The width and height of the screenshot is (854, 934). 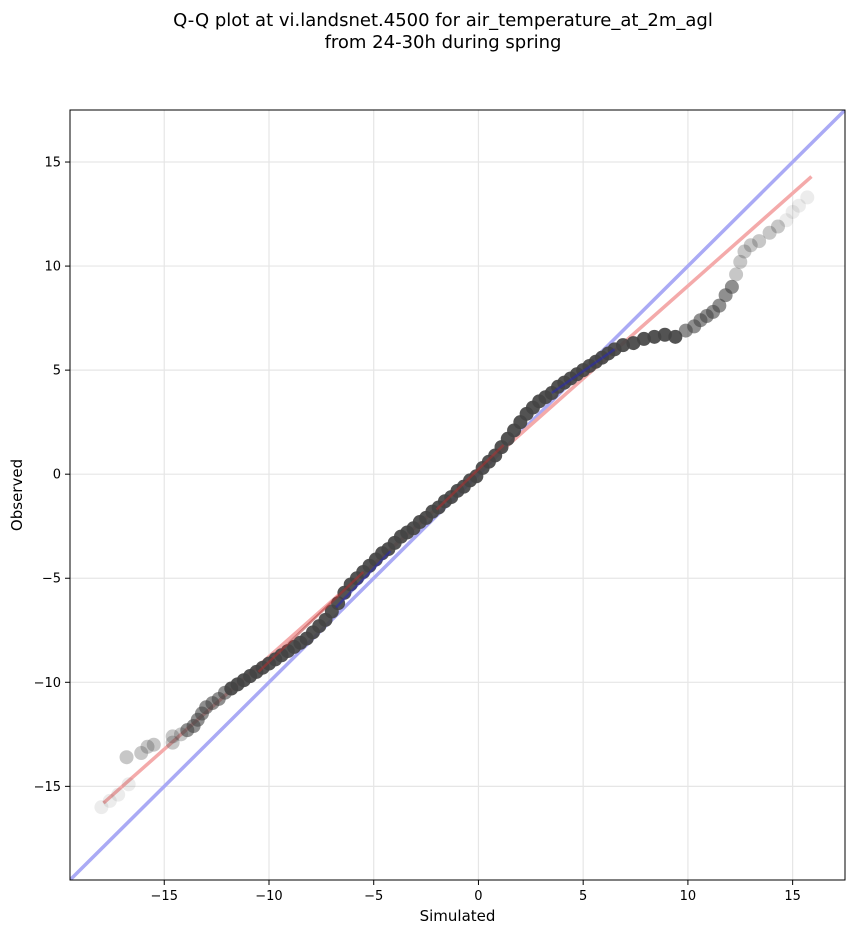 What do you see at coordinates (363, 579) in the screenshot?
I see `core-highlight-lower-blue` at bounding box center [363, 579].